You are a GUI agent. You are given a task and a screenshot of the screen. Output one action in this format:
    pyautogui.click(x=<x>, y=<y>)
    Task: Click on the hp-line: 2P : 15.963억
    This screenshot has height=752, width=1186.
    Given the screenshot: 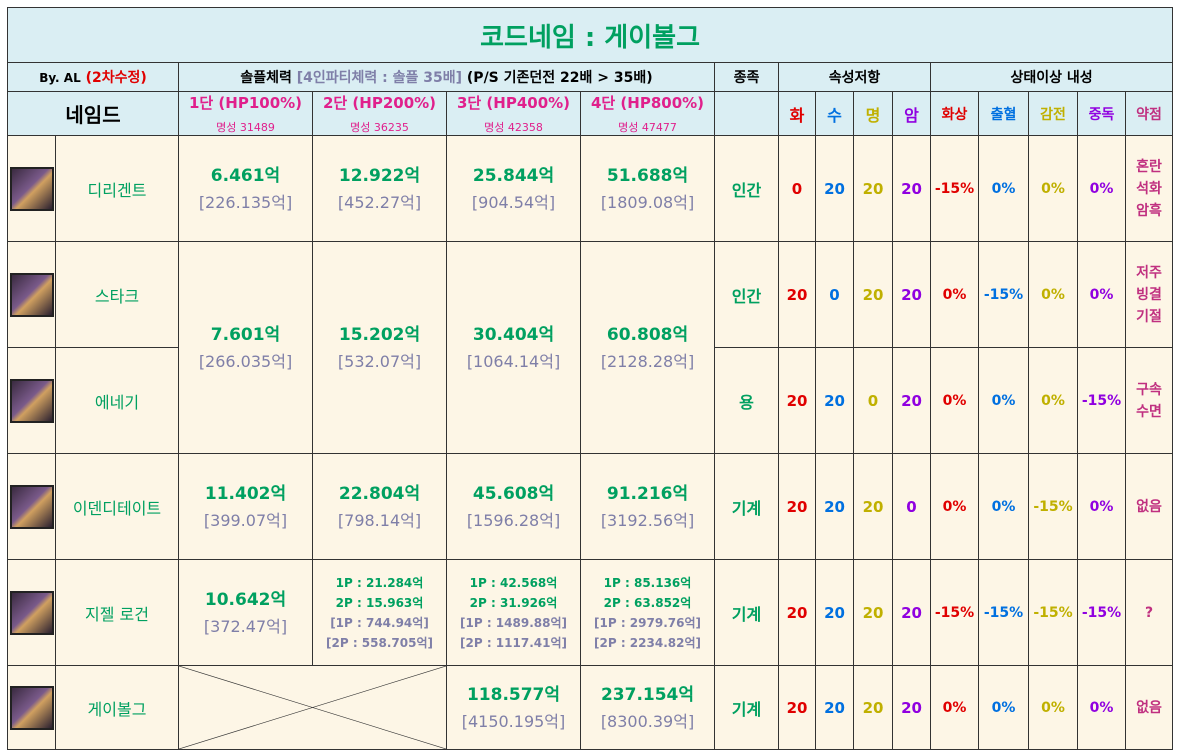 What is the action you would take?
    pyautogui.click(x=379, y=602)
    